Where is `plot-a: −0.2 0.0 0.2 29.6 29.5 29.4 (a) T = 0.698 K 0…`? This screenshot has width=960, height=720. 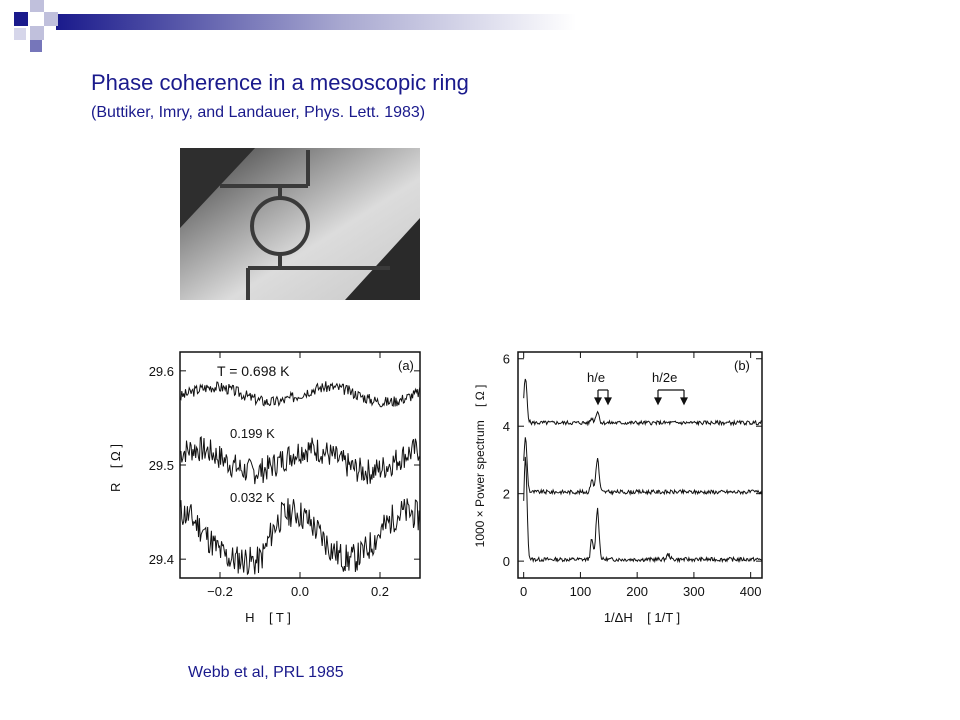
plot-a: −0.2 0.0 0.2 29.6 29.5 29.4 (a) T = 0.698 K 0… is located at coordinates (264, 488).